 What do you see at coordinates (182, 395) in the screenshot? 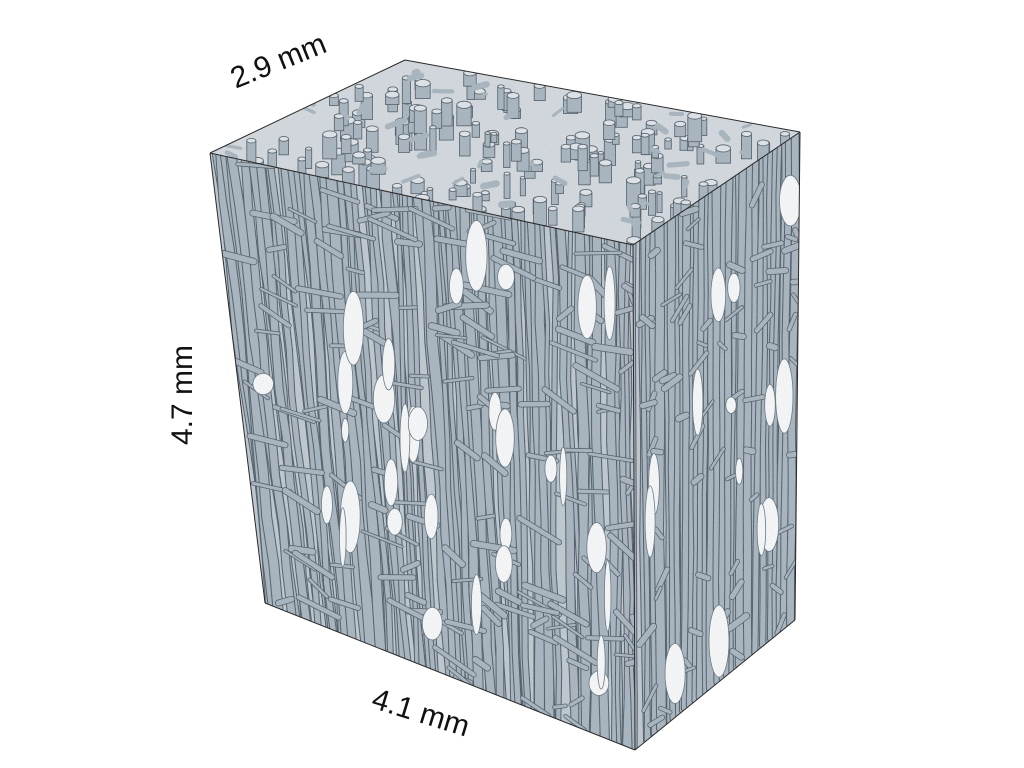
I see `height-dimension-label: 4.7 mm` at bounding box center [182, 395].